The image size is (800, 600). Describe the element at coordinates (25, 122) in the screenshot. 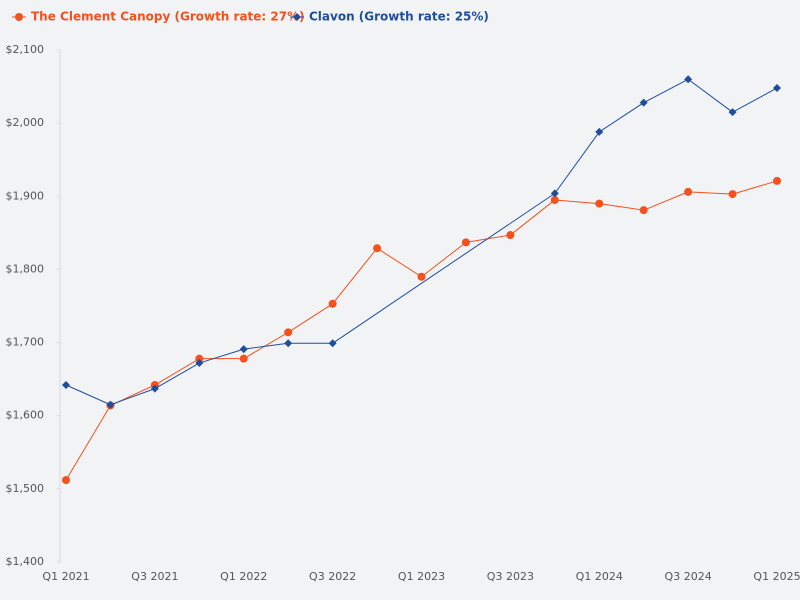

I see `y-tick-label: $2,000` at that location.